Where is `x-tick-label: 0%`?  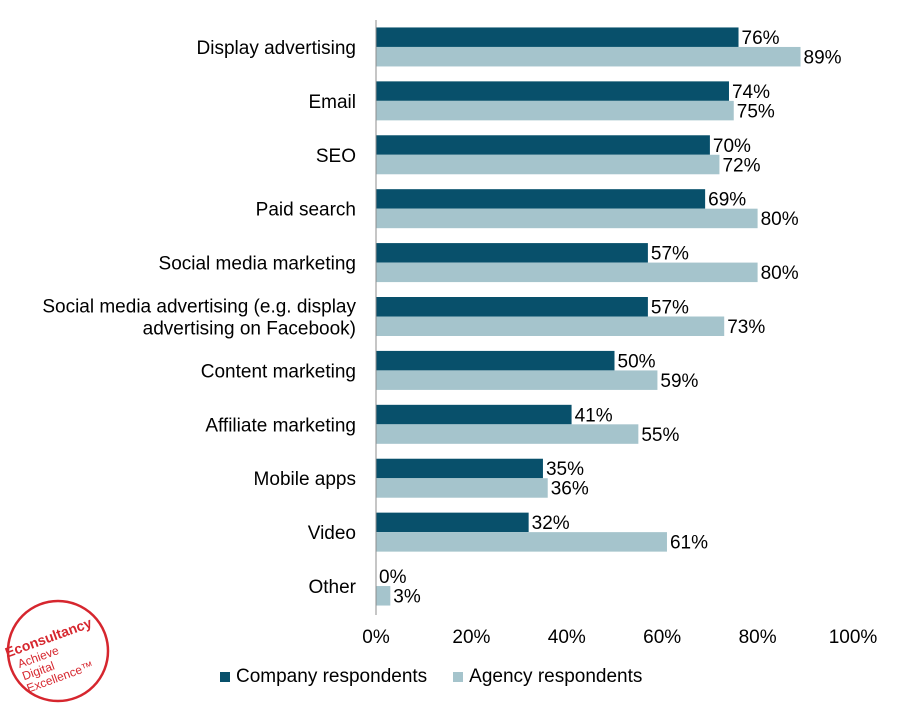 x-tick-label: 0% is located at coordinates (376, 637).